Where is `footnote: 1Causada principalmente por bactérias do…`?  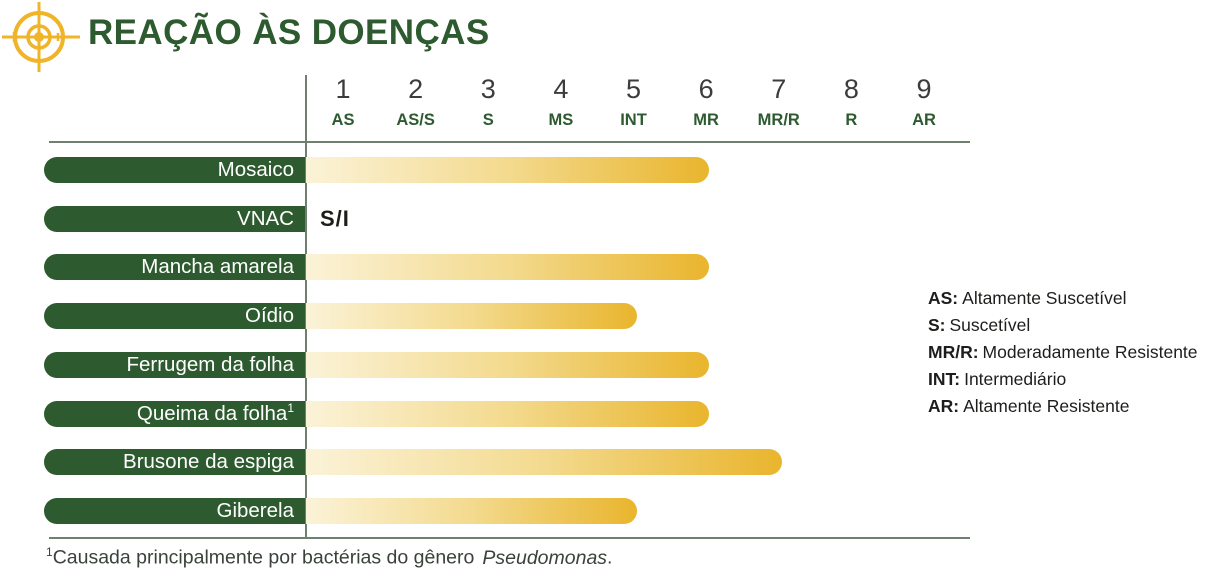
footnote: 1Causada principalmente por bactérias do… is located at coordinates (329, 557).